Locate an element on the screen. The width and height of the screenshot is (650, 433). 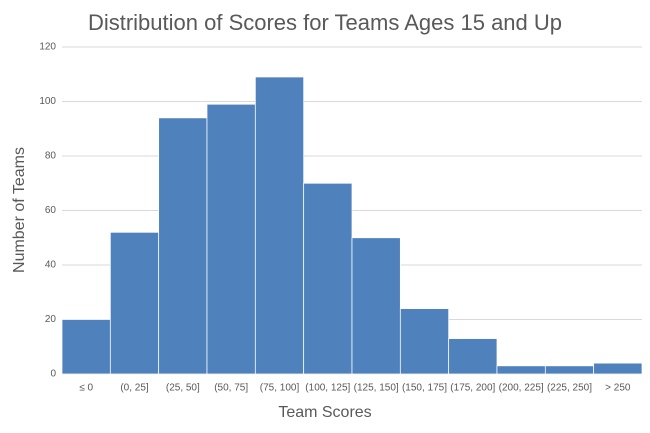
x-tick-label: ≤ 0 is located at coordinates (86, 388).